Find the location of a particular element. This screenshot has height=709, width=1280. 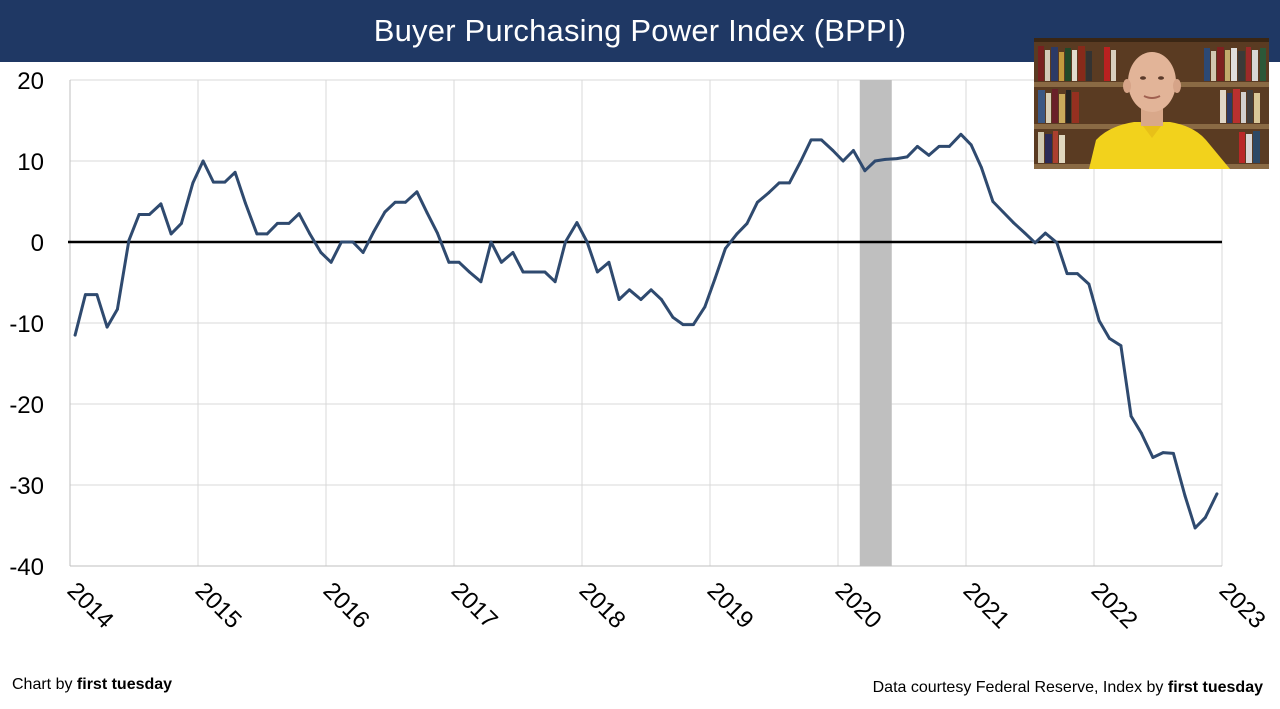

x-tick-label: 2022 is located at coordinates (1114, 605).